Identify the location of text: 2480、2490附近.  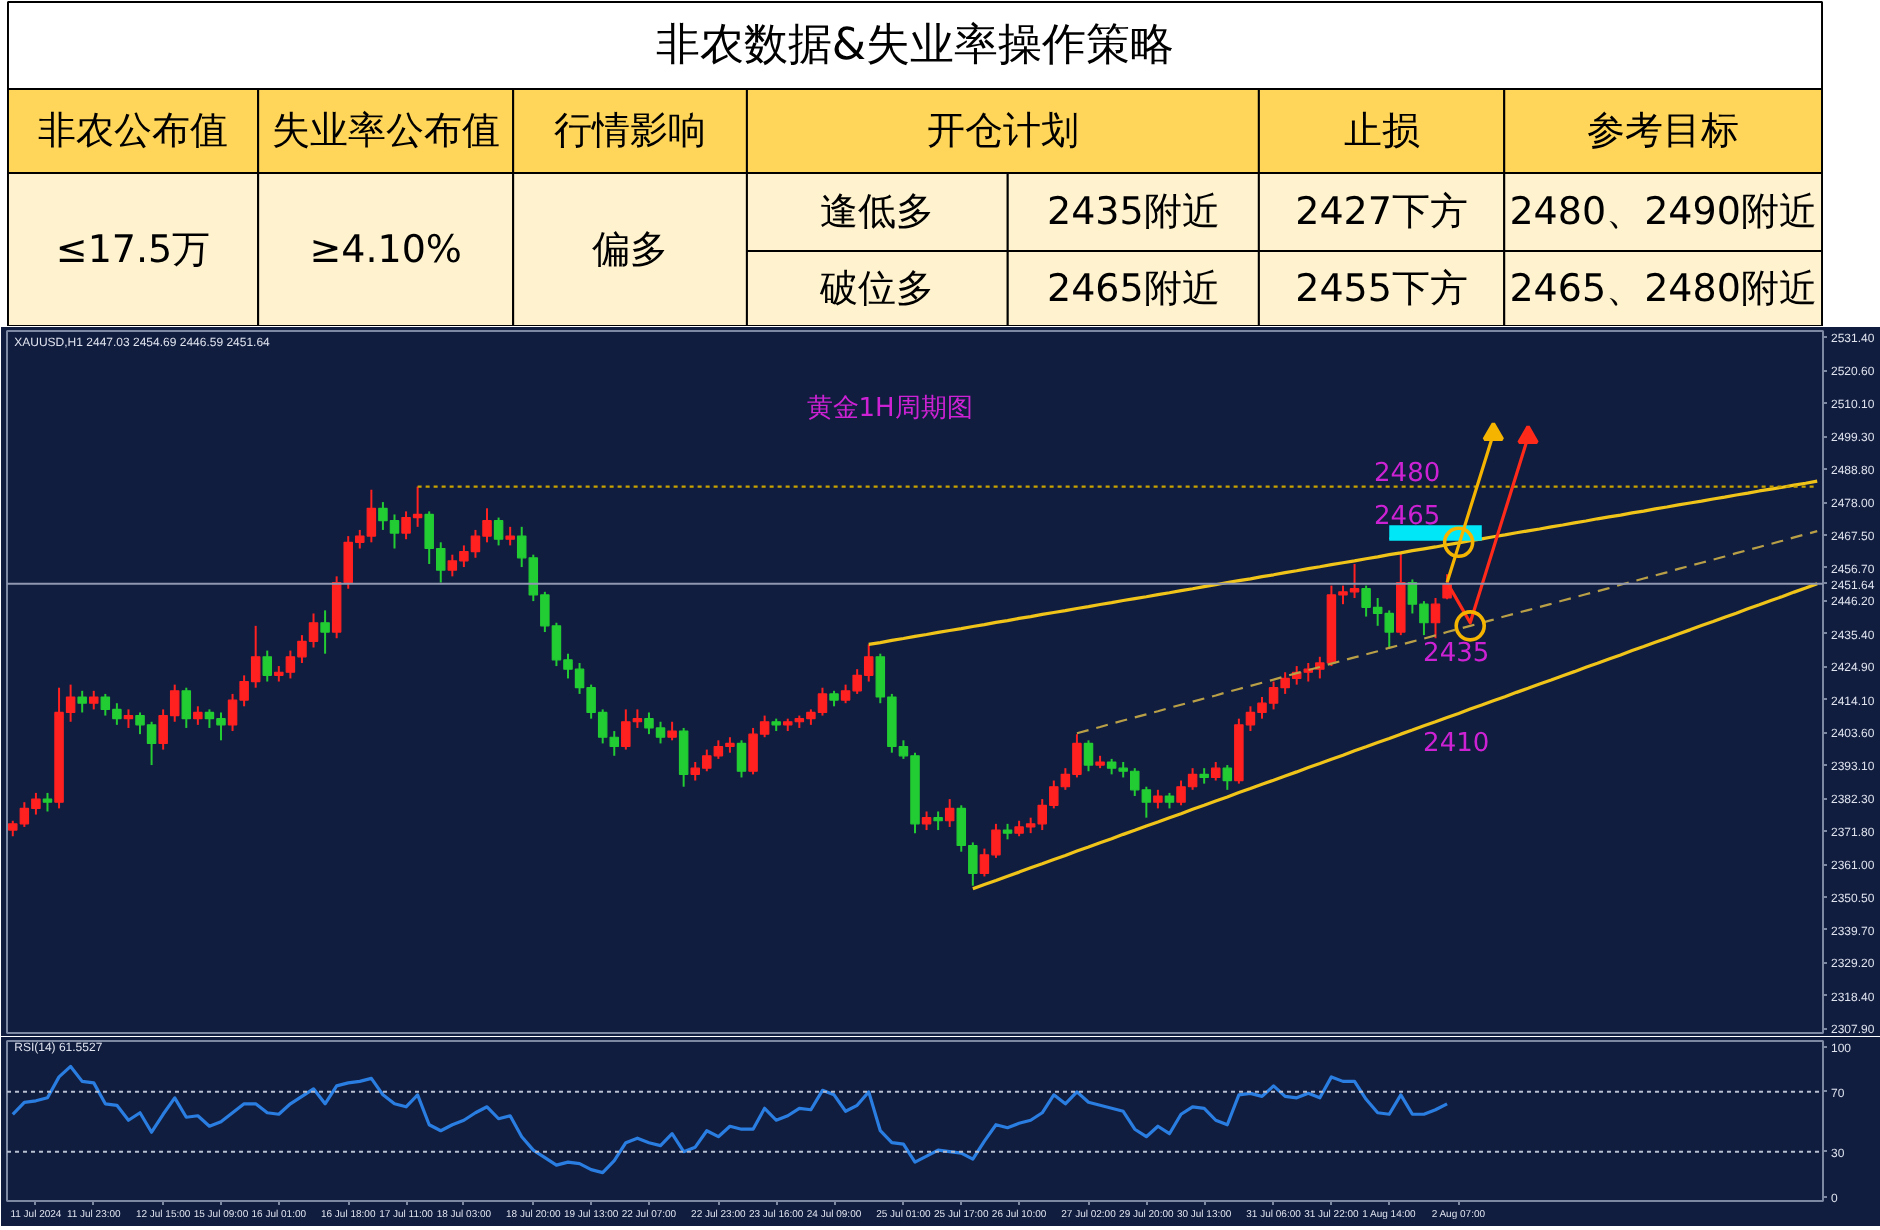
(1663, 212).